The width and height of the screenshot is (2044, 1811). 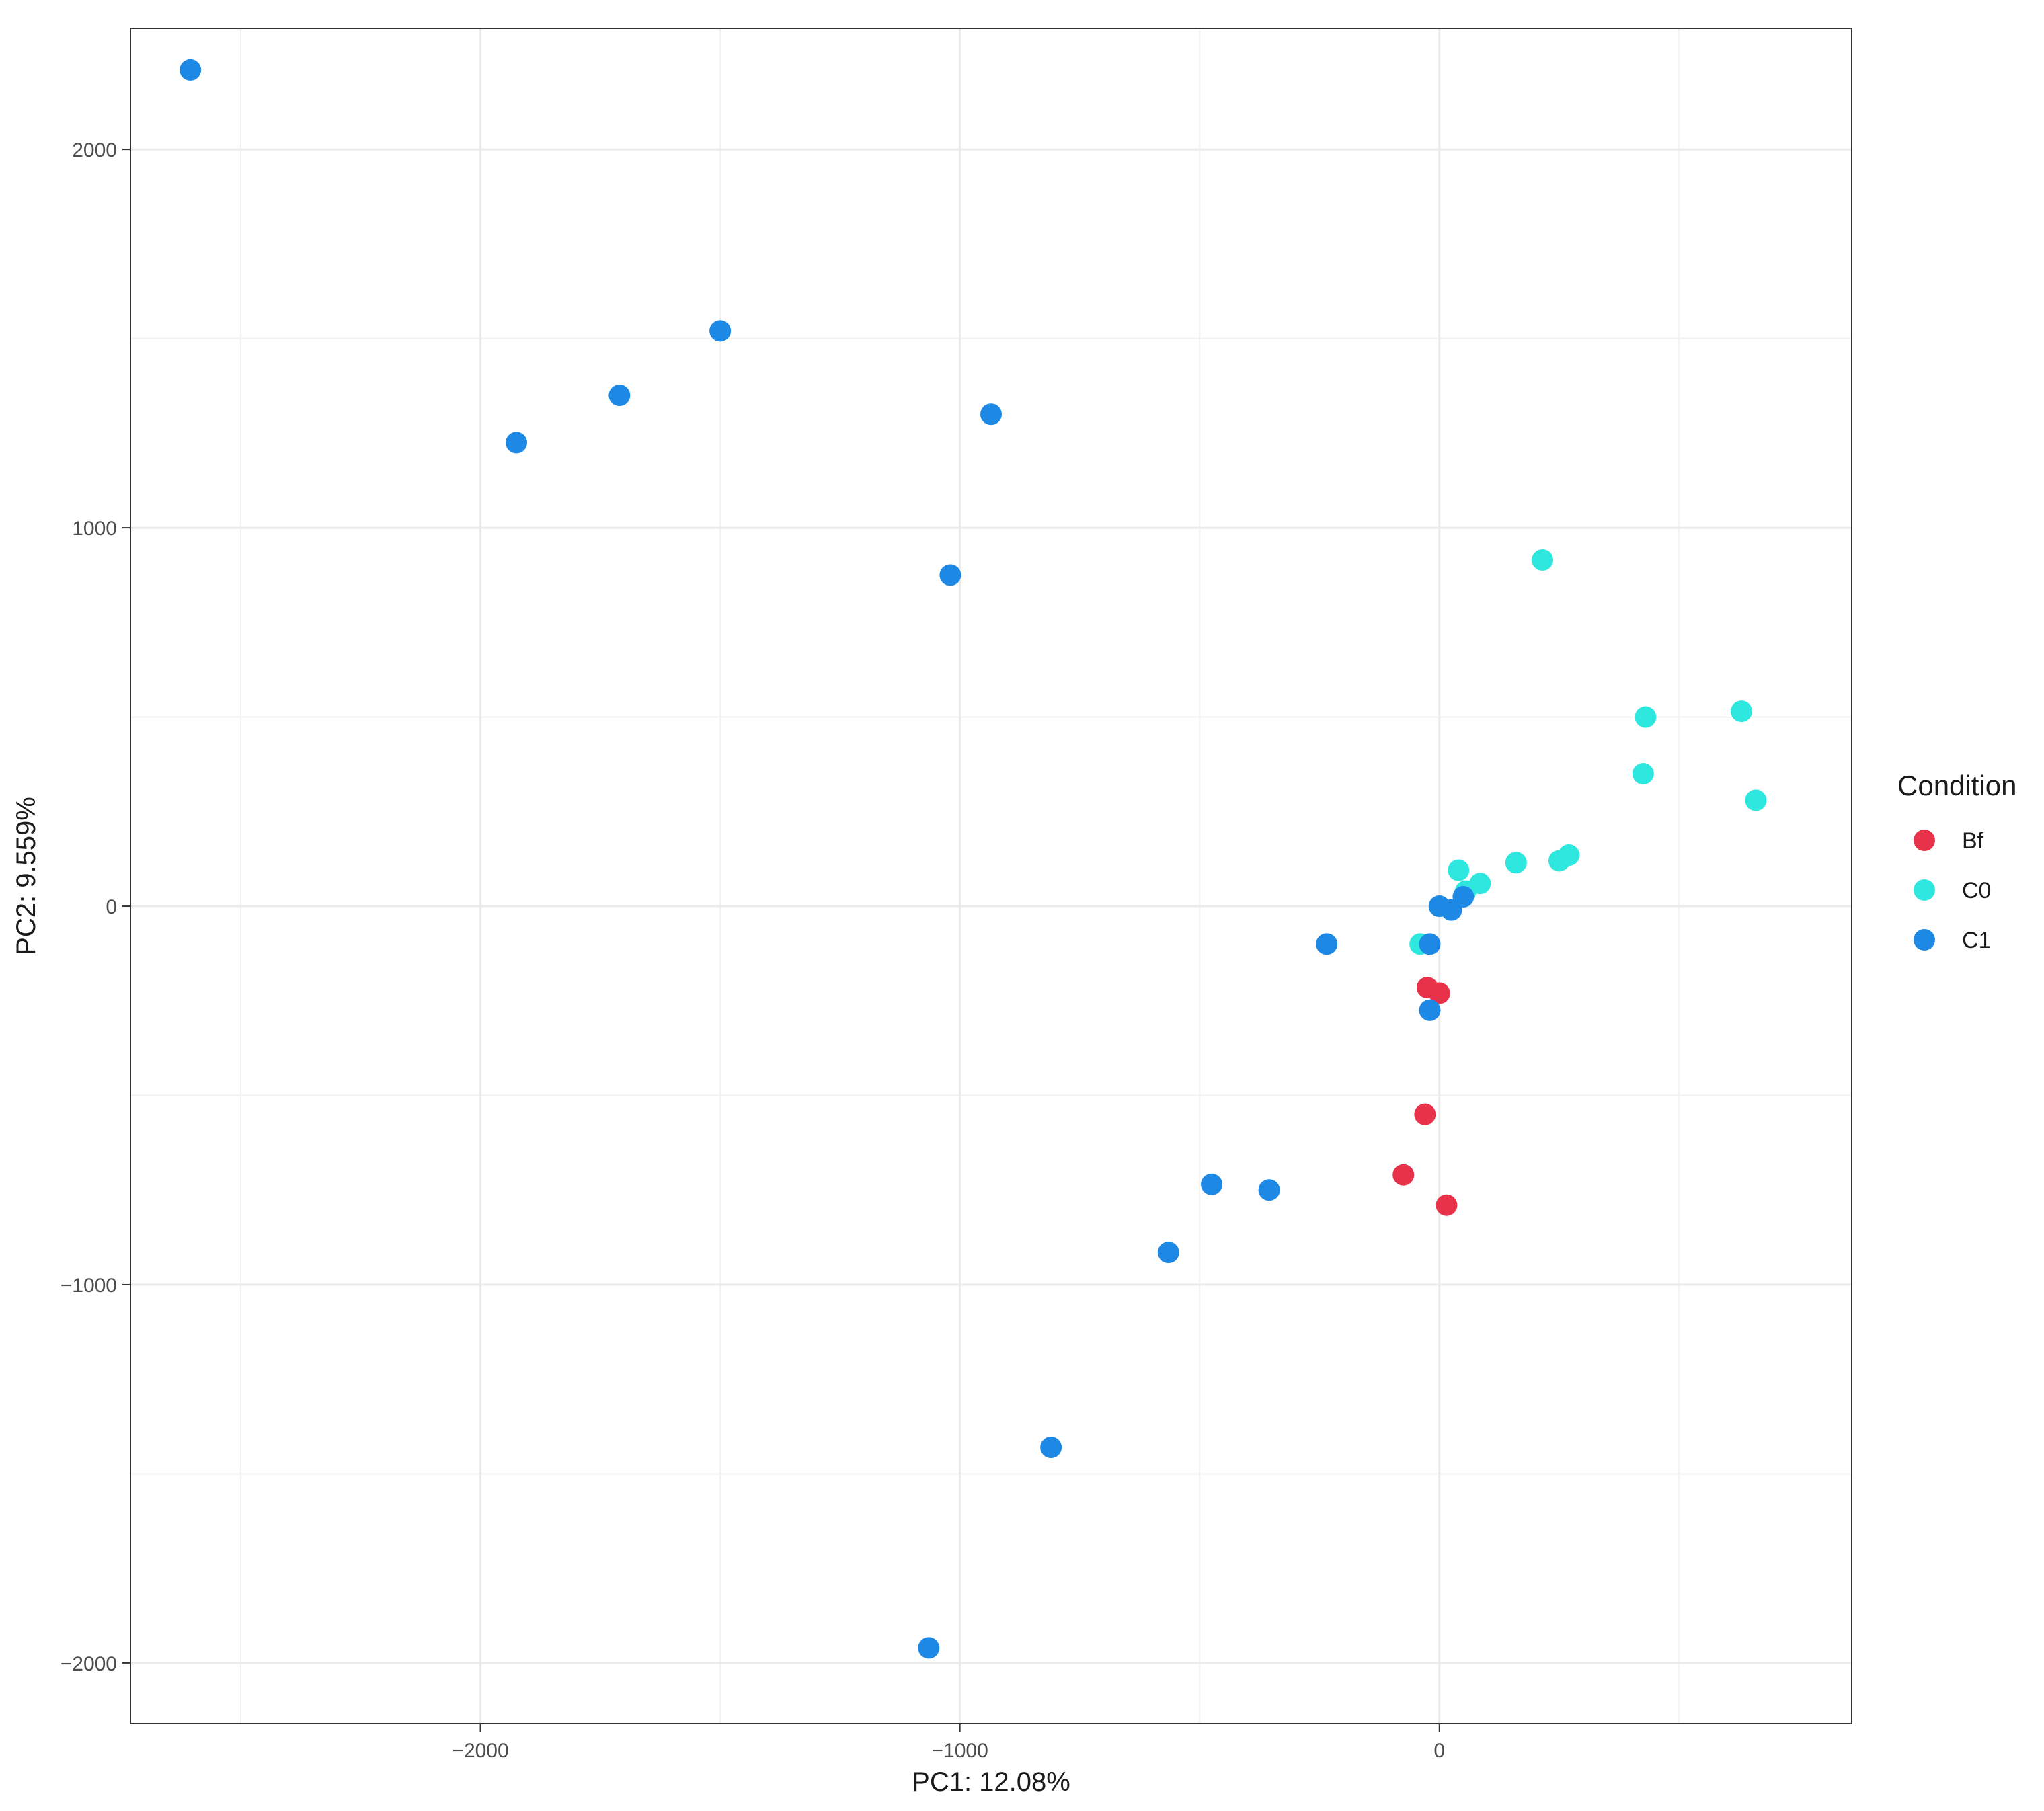 I want to click on y-tick-label: −1000, so click(x=89, y=1286).